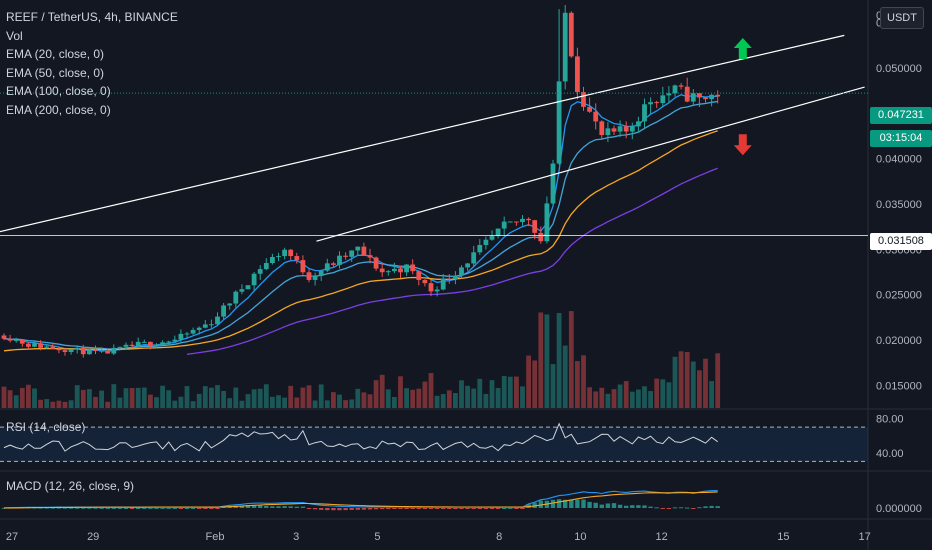 The height and width of the screenshot is (550, 932). What do you see at coordinates (890, 420) in the screenshot?
I see `rsi-tick: 80.00` at bounding box center [890, 420].